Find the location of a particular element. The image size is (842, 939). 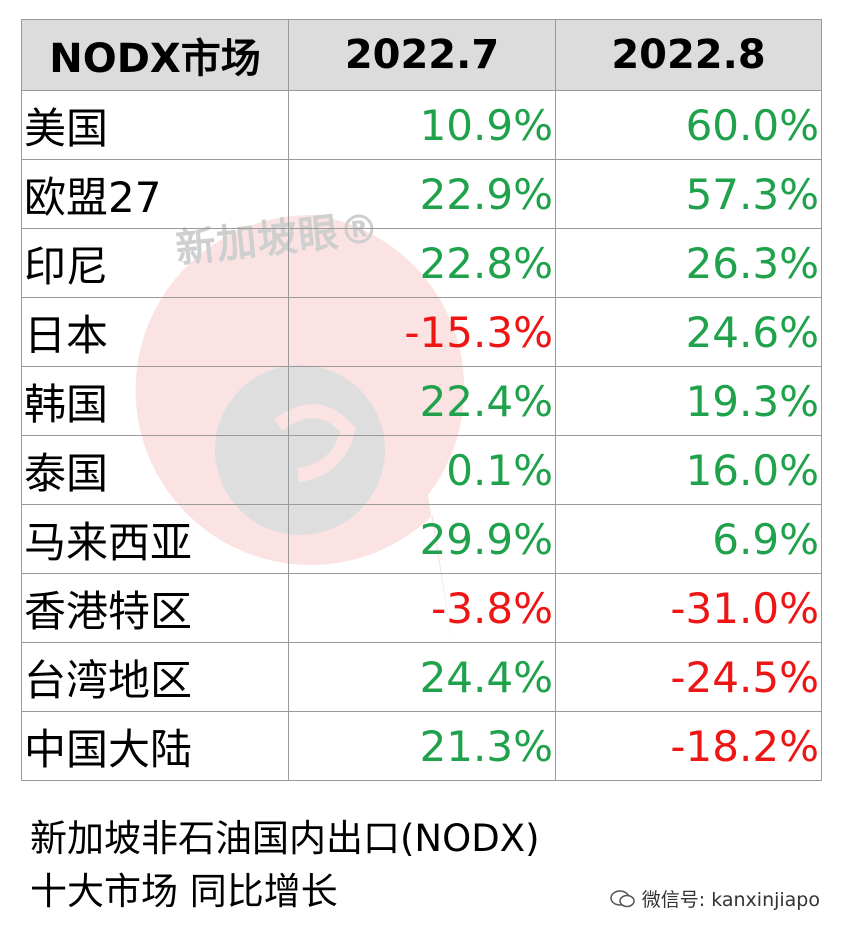

market-name: 欧盟27 is located at coordinates (155, 194).